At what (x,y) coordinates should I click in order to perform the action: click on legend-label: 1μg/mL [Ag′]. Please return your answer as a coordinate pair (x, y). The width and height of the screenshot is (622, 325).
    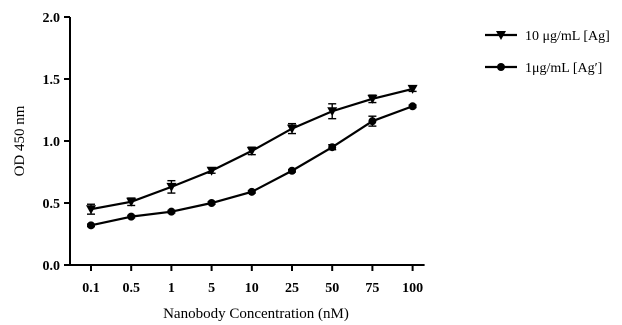
    Looking at the image, I should click on (563, 68).